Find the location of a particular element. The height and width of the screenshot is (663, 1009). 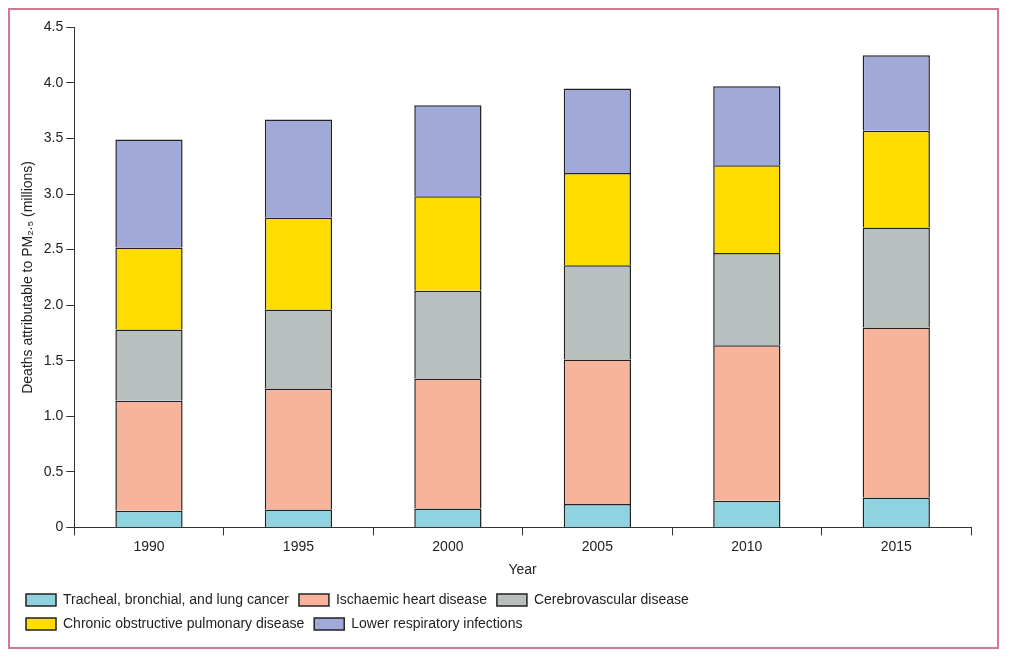

y-tick-label: 1.0 is located at coordinates (53, 415).